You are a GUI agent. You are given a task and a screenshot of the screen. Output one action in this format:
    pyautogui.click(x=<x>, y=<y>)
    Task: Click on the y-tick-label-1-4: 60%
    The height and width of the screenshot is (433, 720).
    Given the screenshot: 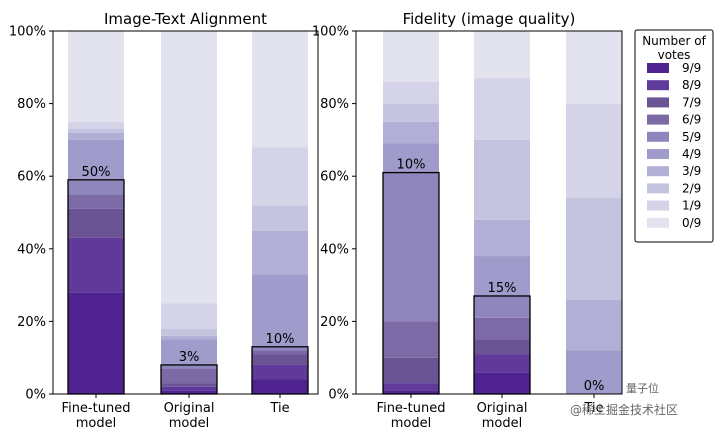 What is the action you would take?
    pyautogui.click(x=31, y=177)
    